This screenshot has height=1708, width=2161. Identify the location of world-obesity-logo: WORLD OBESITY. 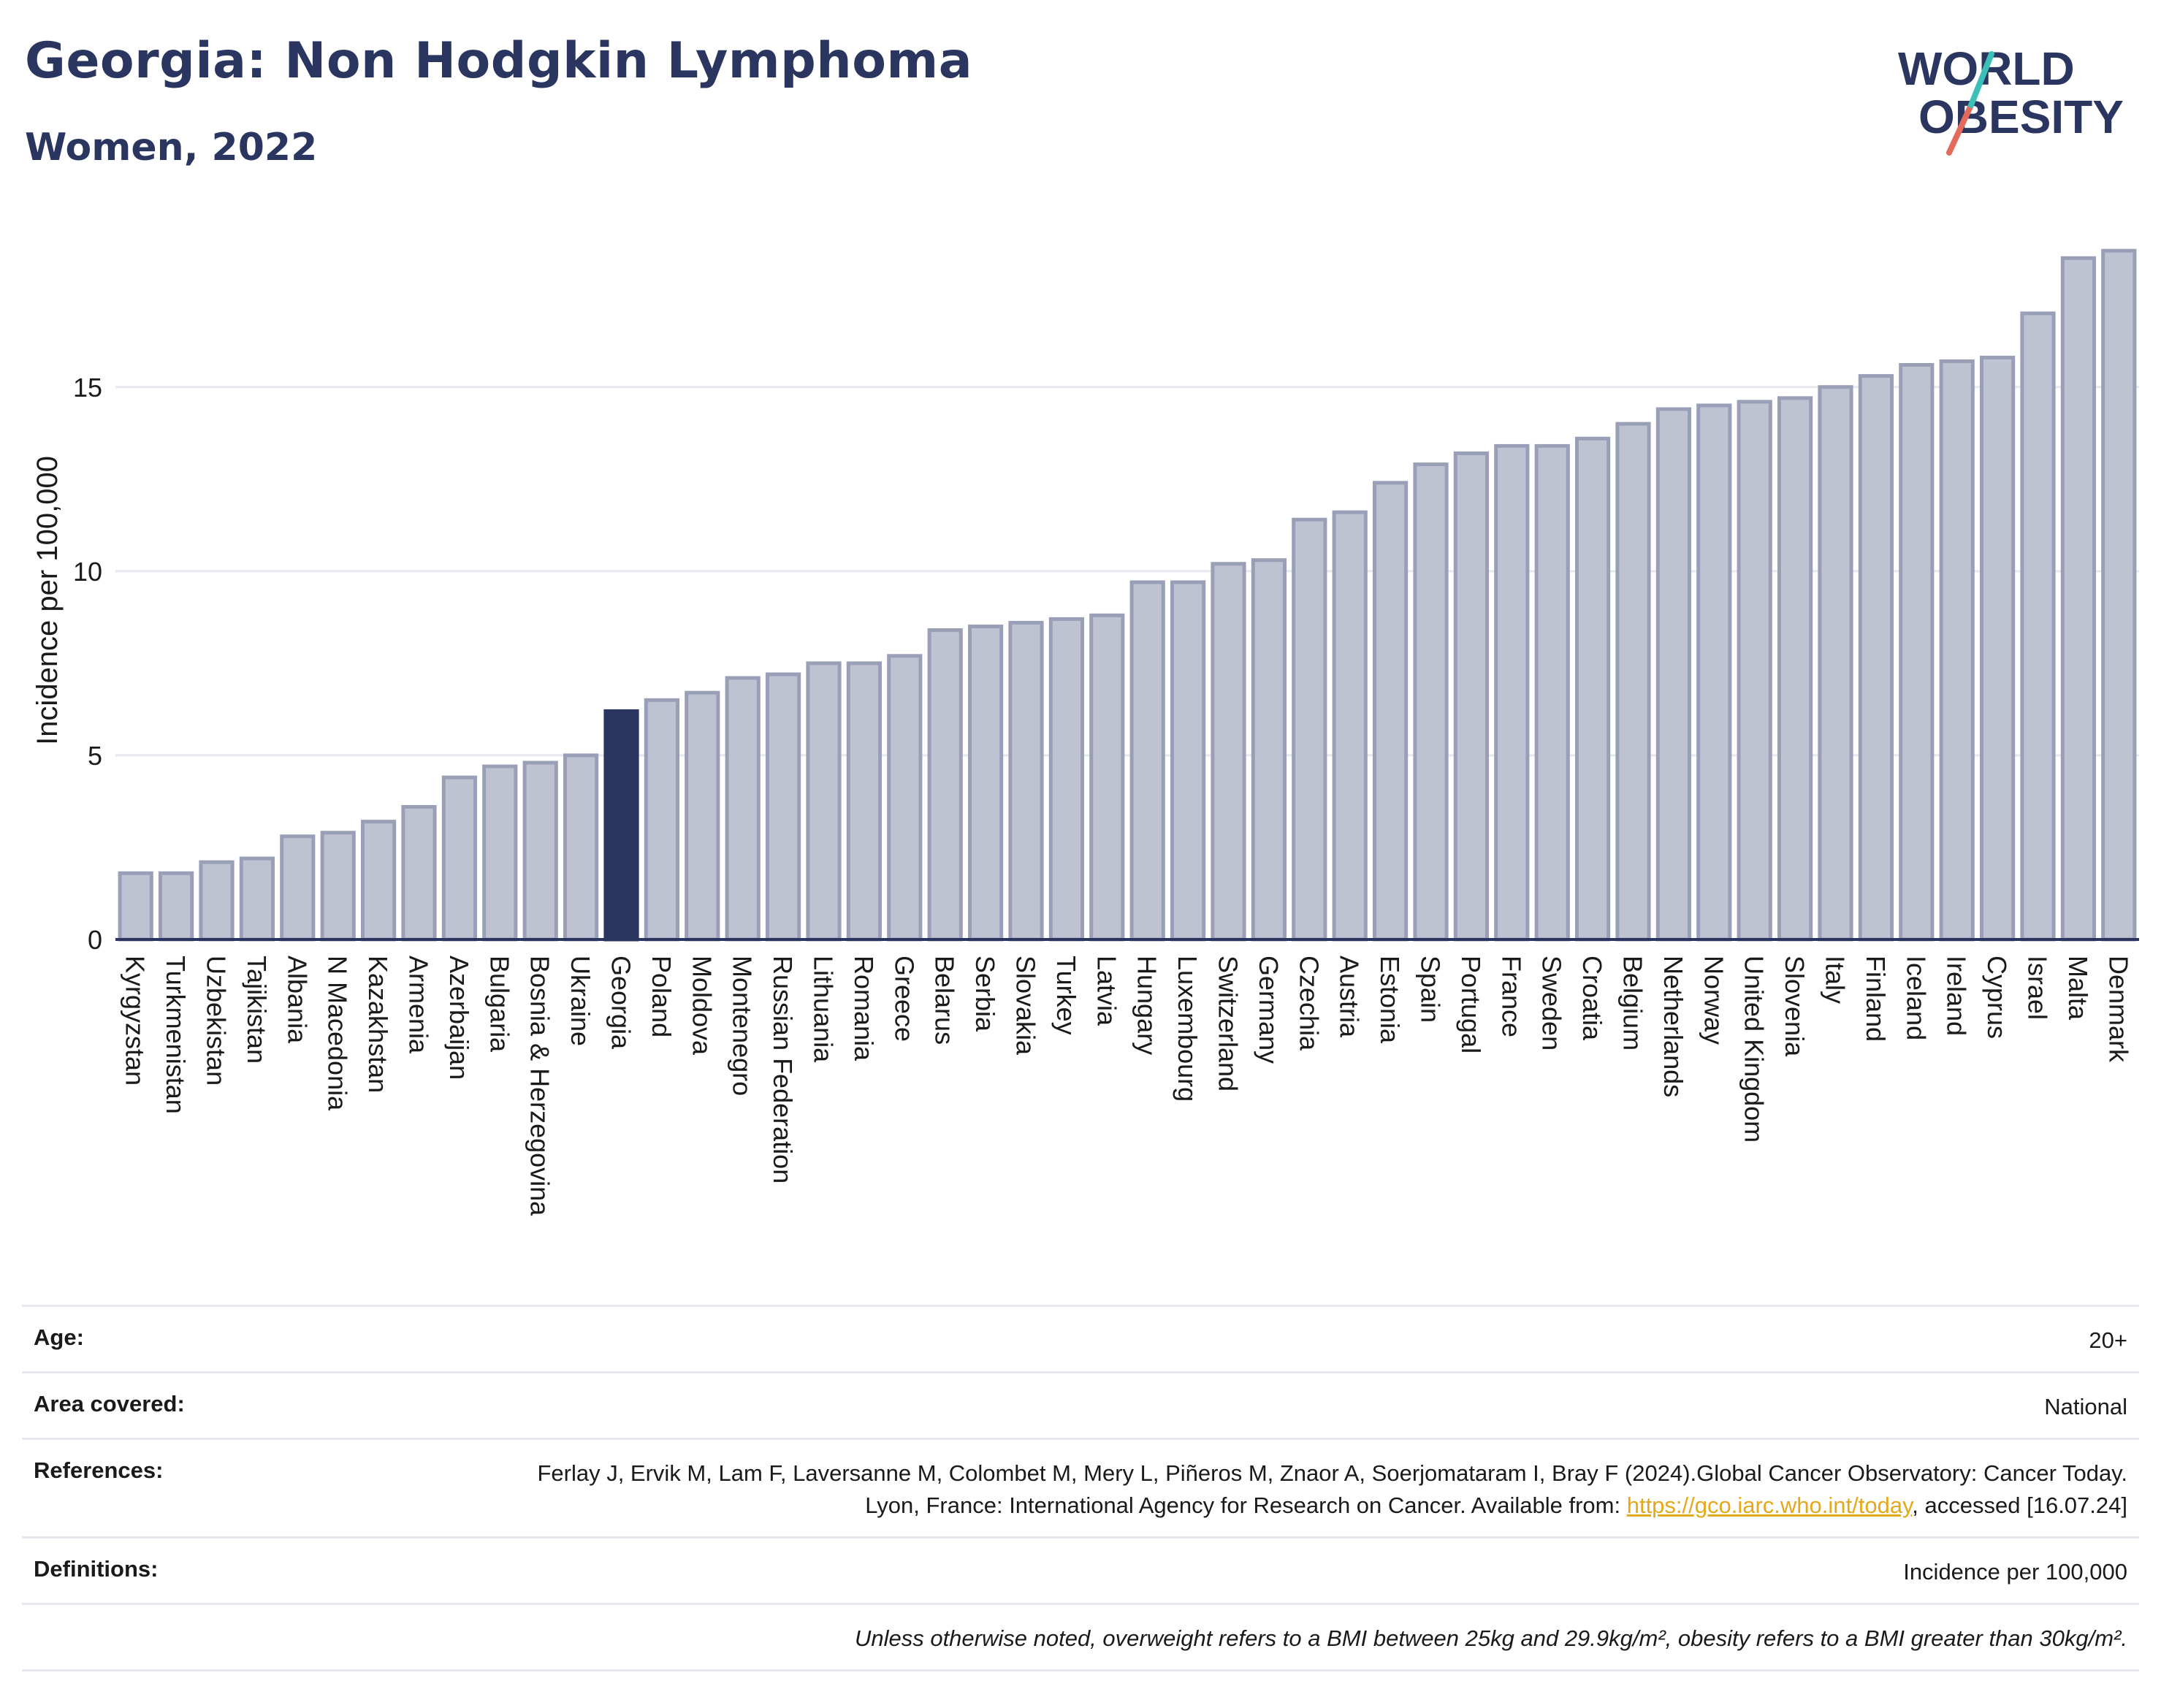
(2011, 99).